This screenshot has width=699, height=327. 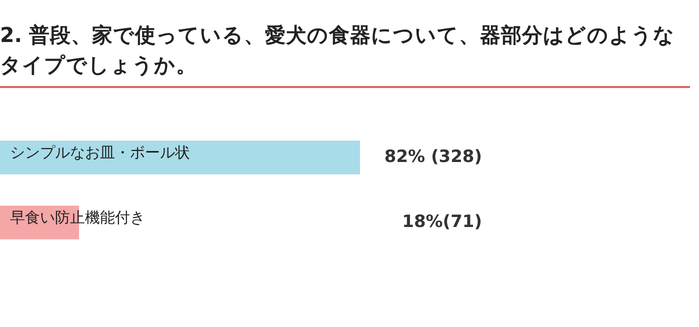 What do you see at coordinates (100, 152) in the screenshot?
I see `y-tick-label: シンプルなお皿・ボール状` at bounding box center [100, 152].